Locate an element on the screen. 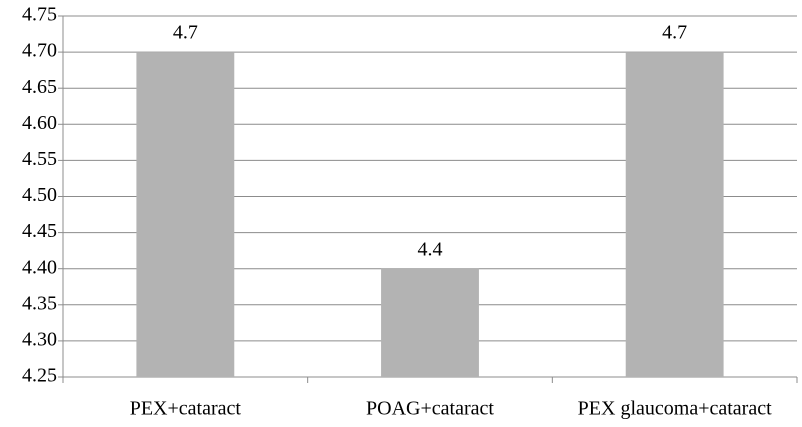 The image size is (802, 427). x-tick-label: PEX glaucoma+cataract is located at coordinates (675, 409).